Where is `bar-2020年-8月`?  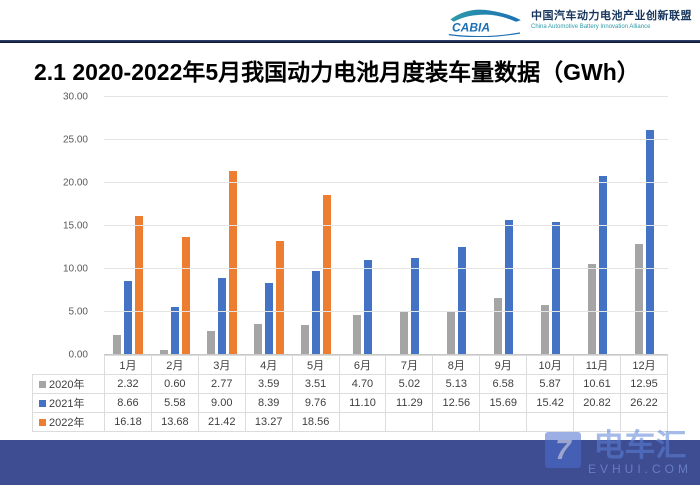 bar-2020年-8月 is located at coordinates (451, 332).